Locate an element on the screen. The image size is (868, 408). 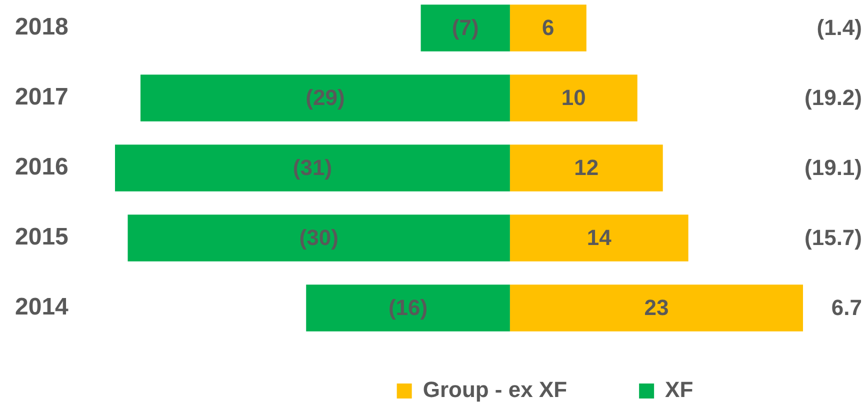
text: (1.4) is located at coordinates (839, 27).